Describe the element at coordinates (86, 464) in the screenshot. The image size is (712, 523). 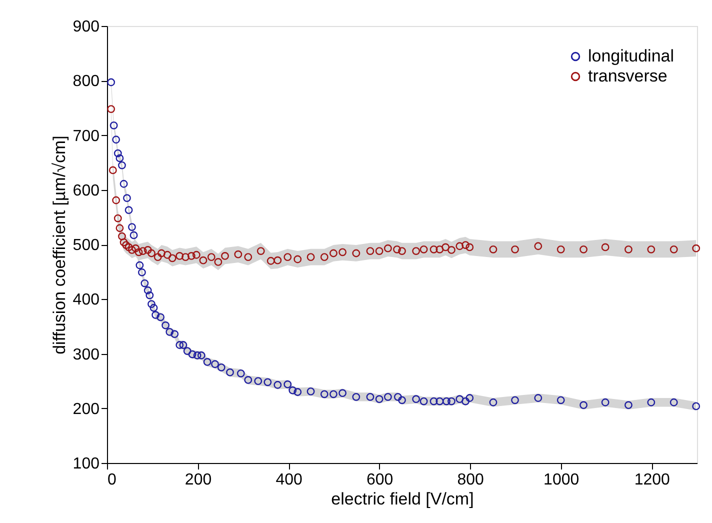
I see `y-tick-label: 100` at that location.